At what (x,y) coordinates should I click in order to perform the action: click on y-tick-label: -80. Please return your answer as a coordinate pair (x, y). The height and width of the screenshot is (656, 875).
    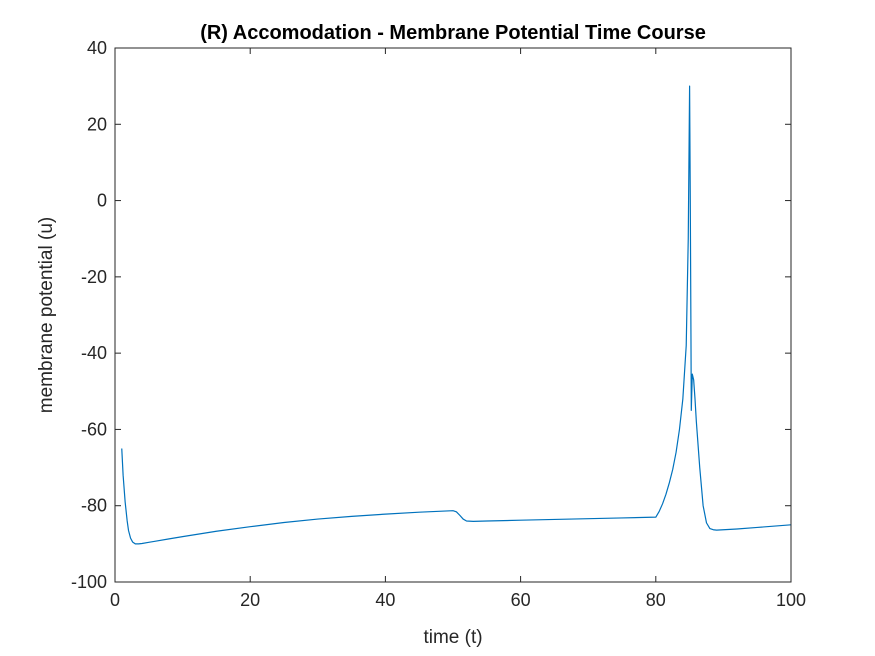
    Looking at the image, I should click on (94, 506).